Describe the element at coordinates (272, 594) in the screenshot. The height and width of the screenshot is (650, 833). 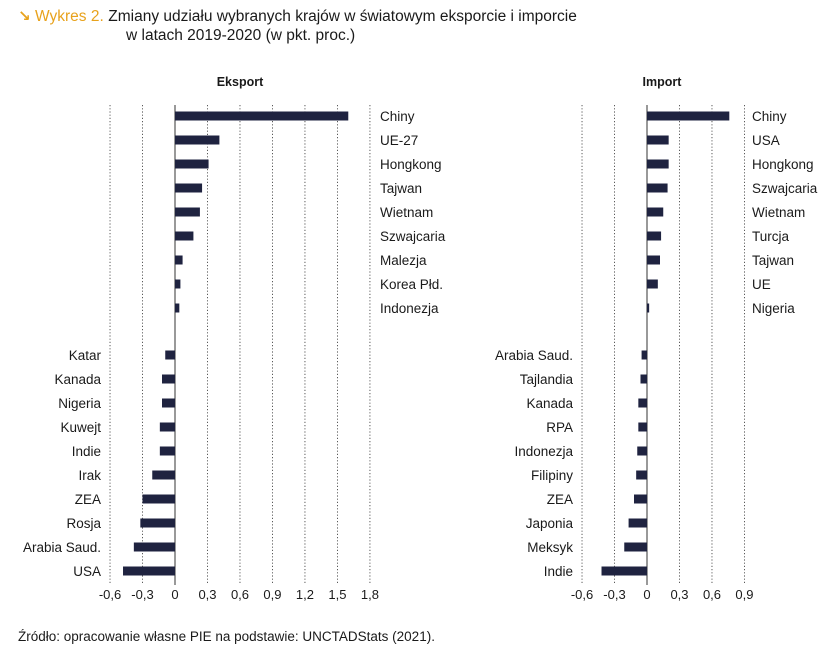
I see `tick-label-export: 0,9` at that location.